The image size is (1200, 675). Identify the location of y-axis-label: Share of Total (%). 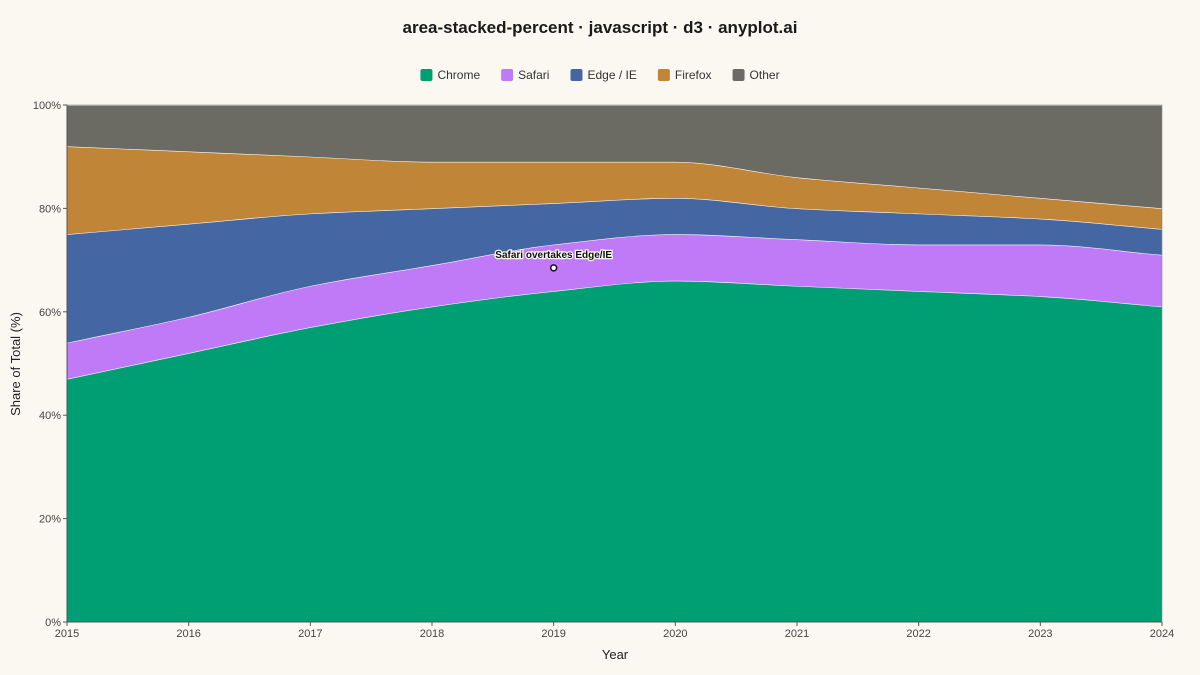
(15, 364).